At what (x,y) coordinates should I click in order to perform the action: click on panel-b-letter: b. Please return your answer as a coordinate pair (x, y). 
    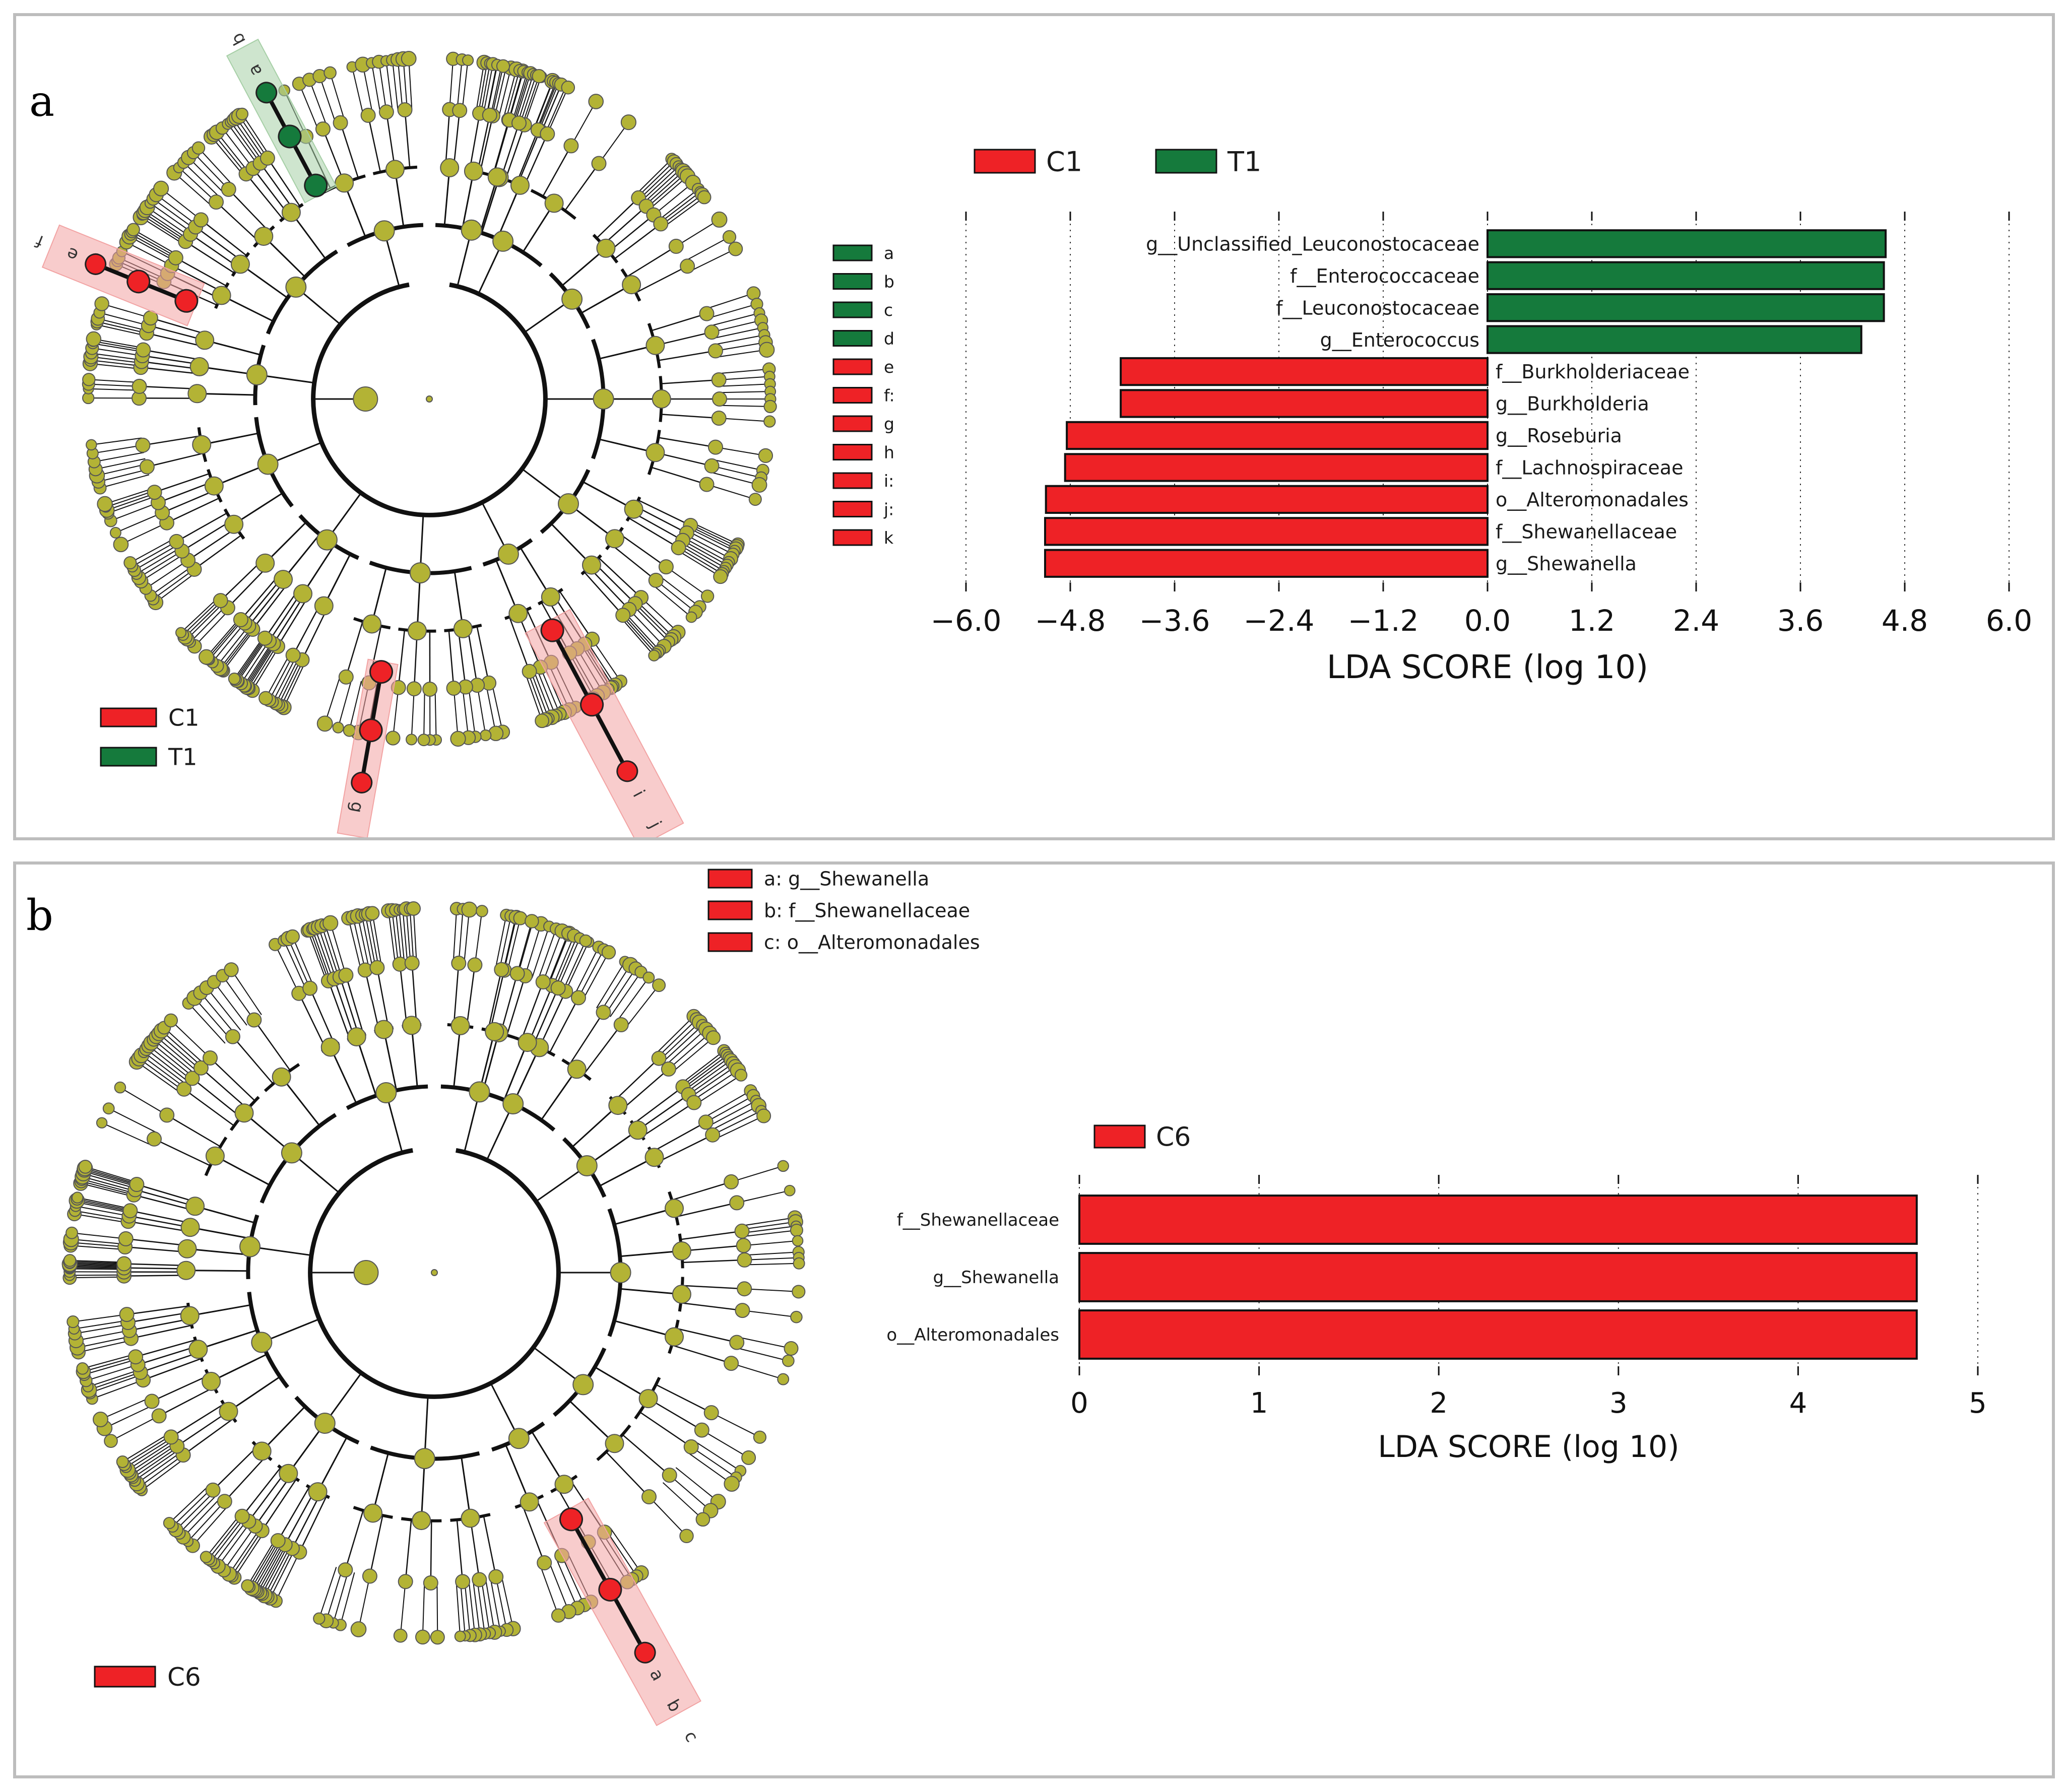
    Looking at the image, I should click on (40, 916).